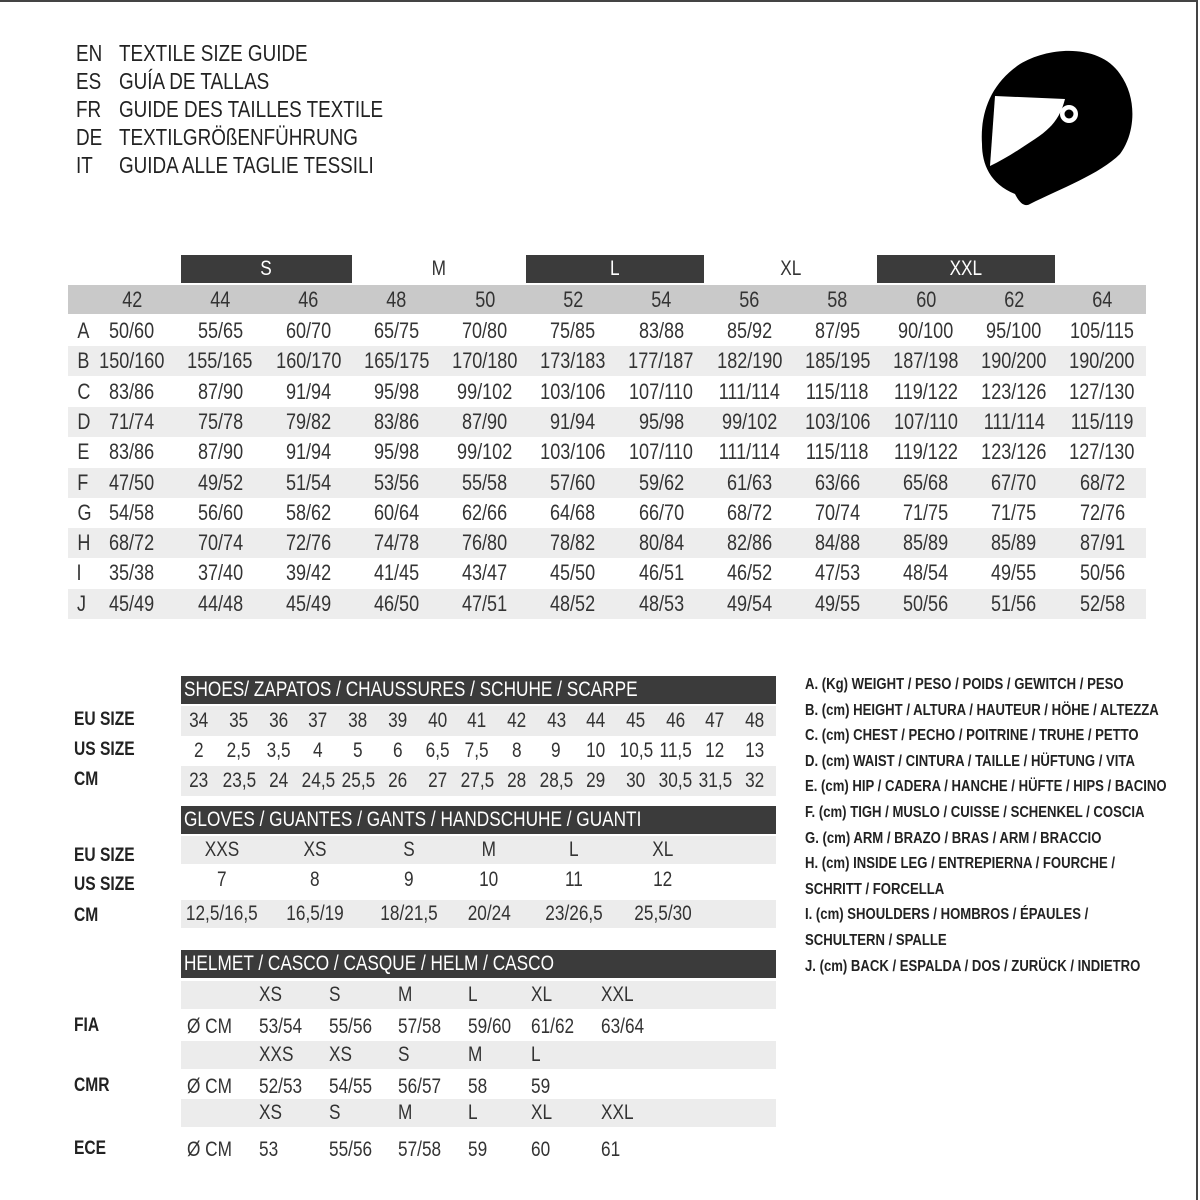  I want to click on table-cell: 66/70, so click(661, 513).